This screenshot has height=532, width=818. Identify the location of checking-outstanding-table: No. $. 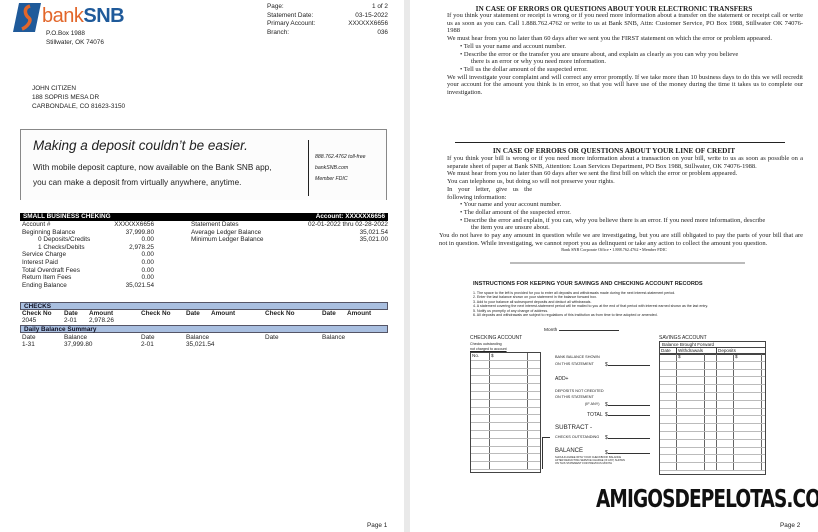
(505, 412).